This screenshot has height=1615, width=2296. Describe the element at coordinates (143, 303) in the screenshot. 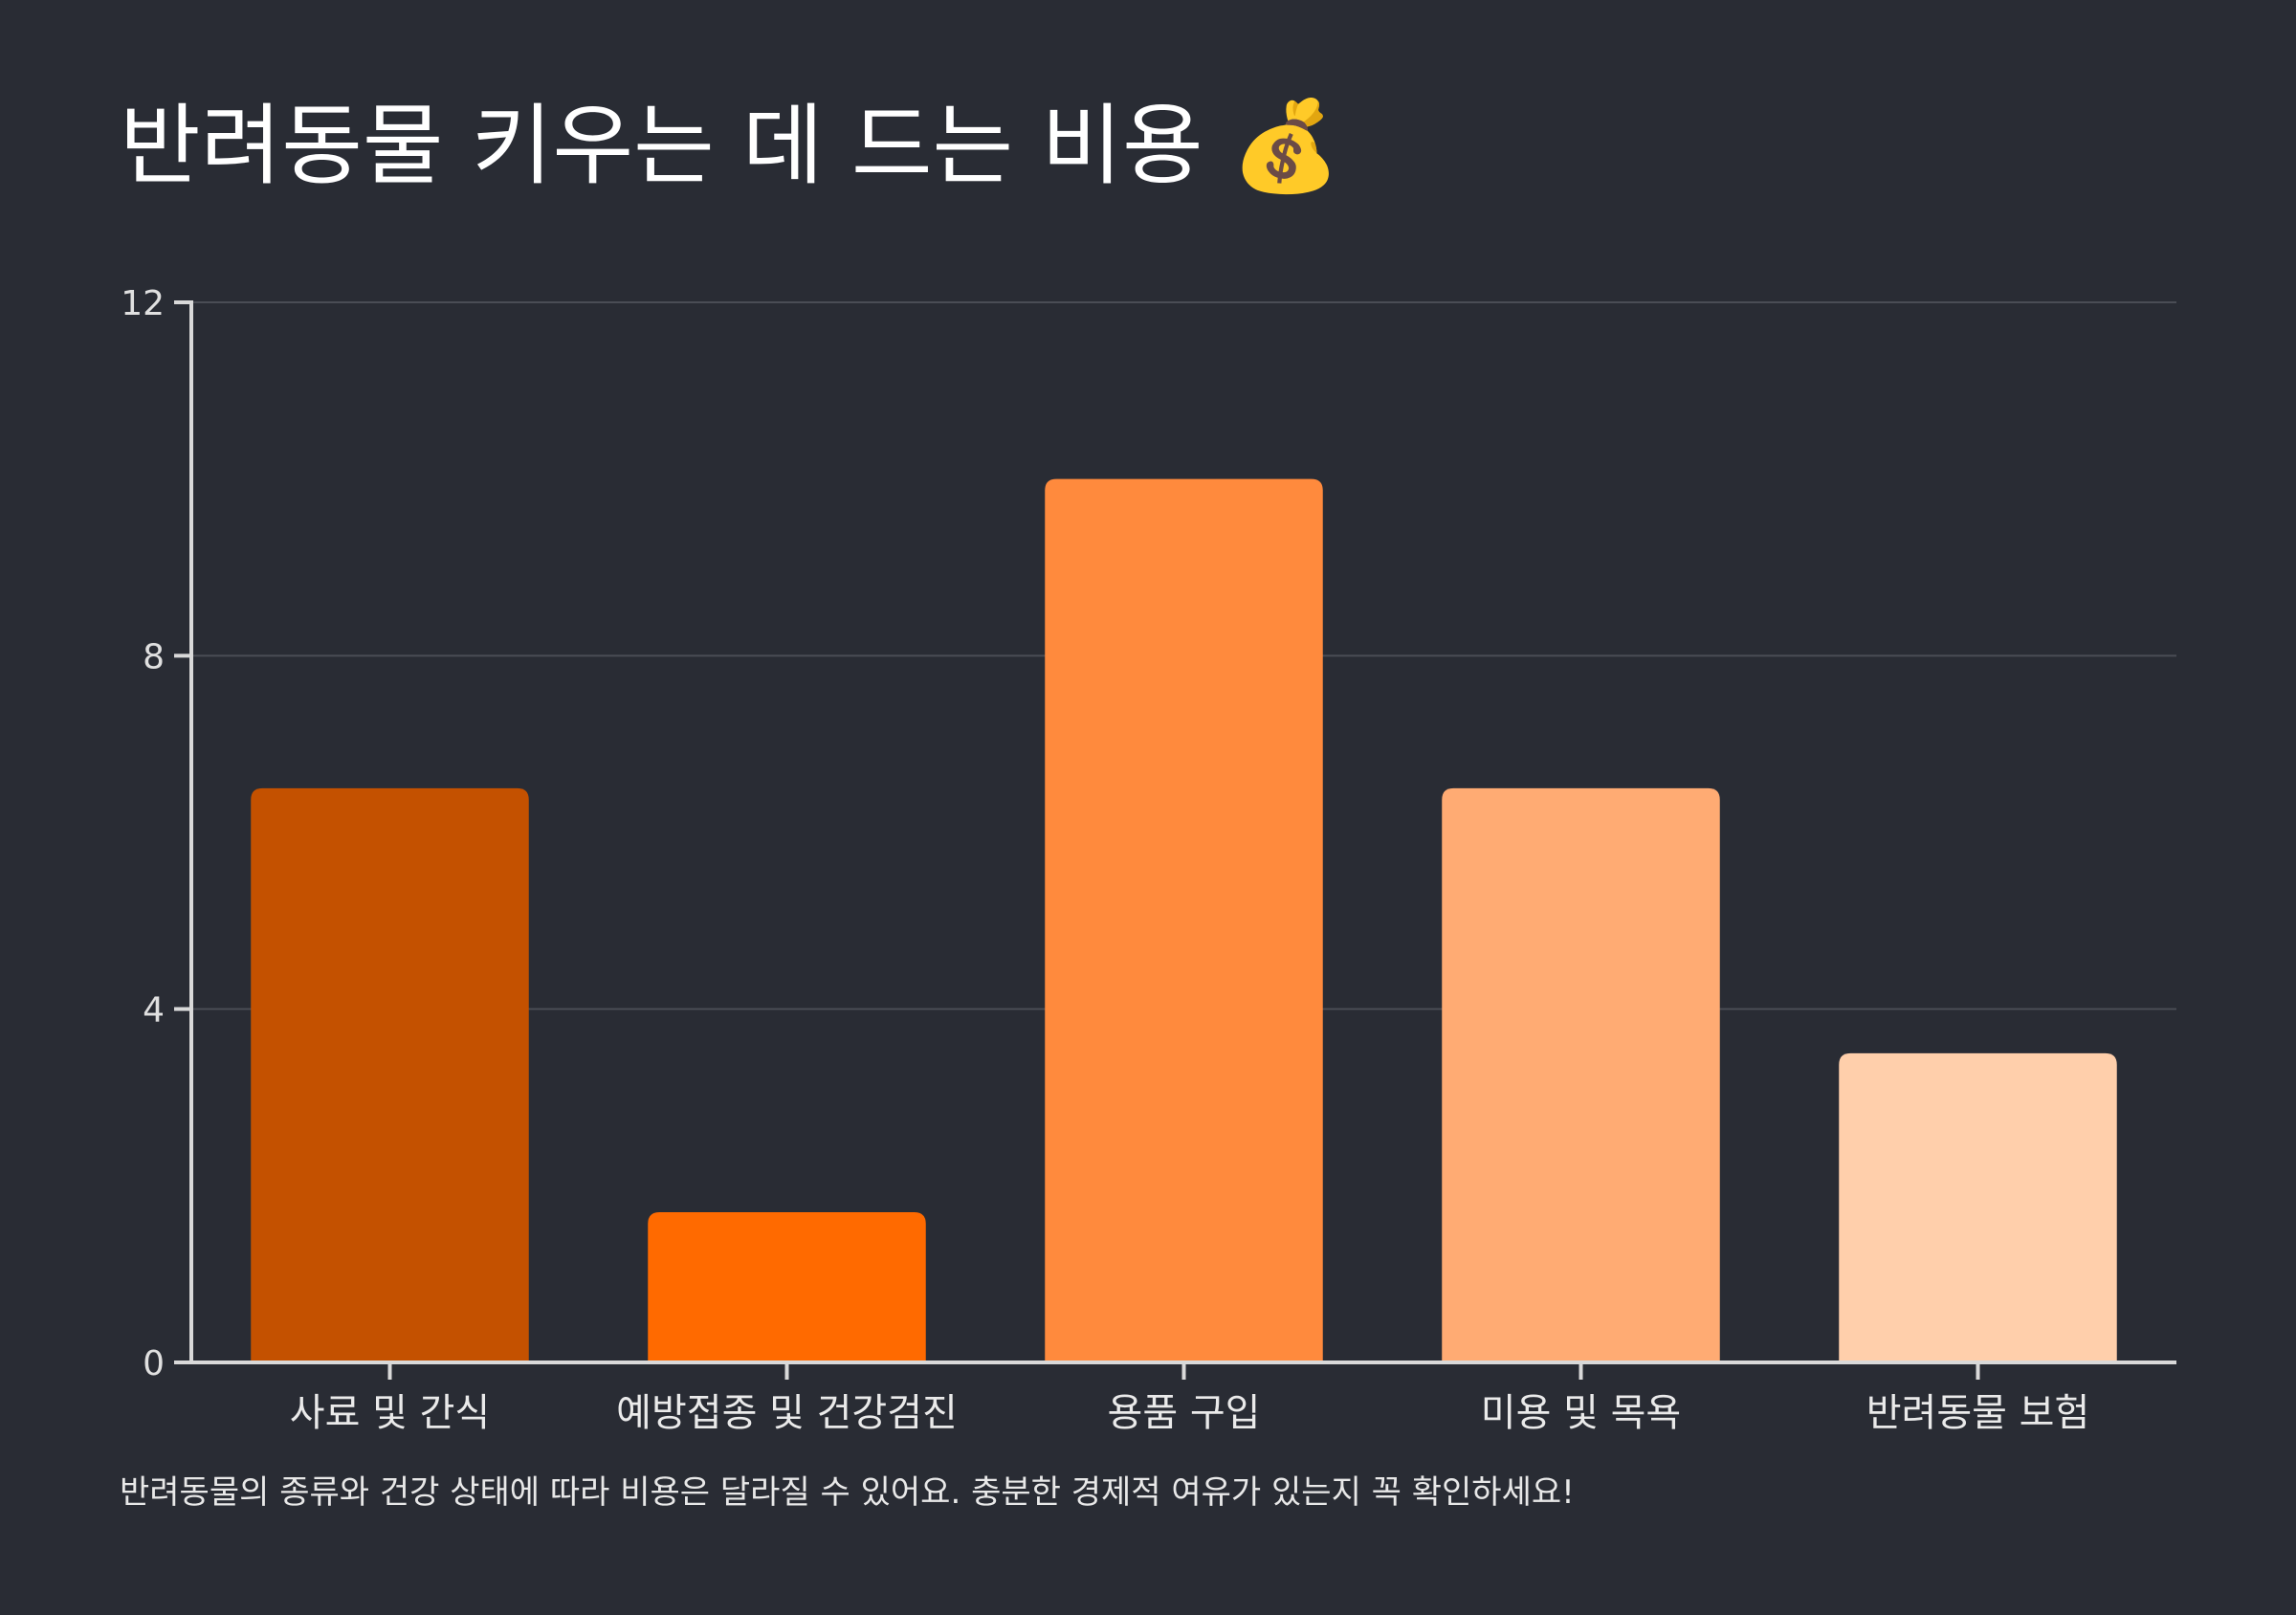

I see `y-tick-label: 12` at that location.